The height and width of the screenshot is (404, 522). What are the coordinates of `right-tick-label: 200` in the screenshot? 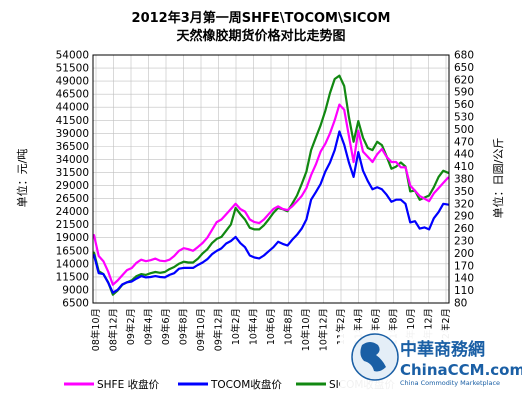 It's located at (464, 254).